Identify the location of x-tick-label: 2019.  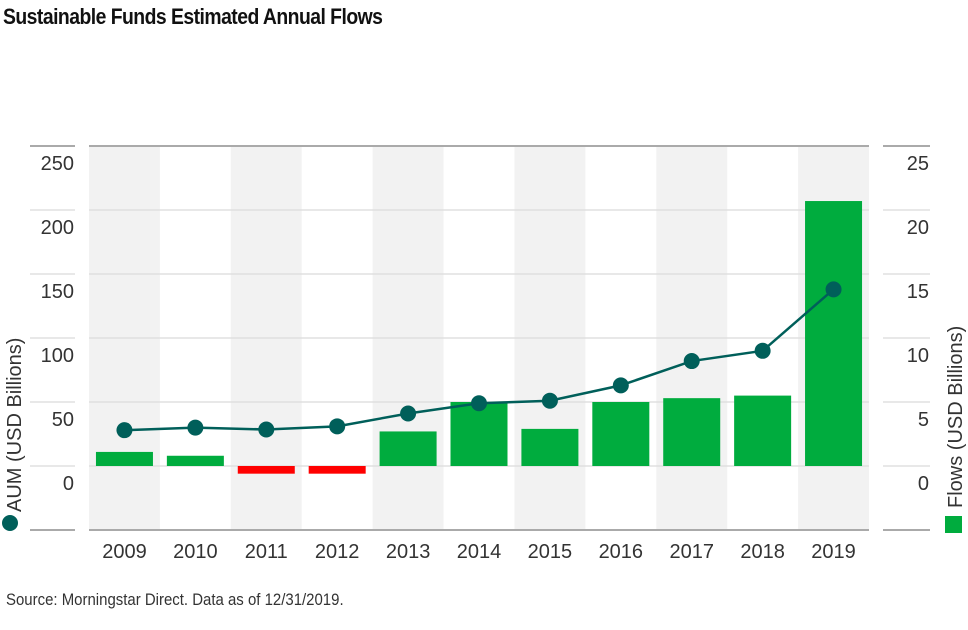
(833, 552).